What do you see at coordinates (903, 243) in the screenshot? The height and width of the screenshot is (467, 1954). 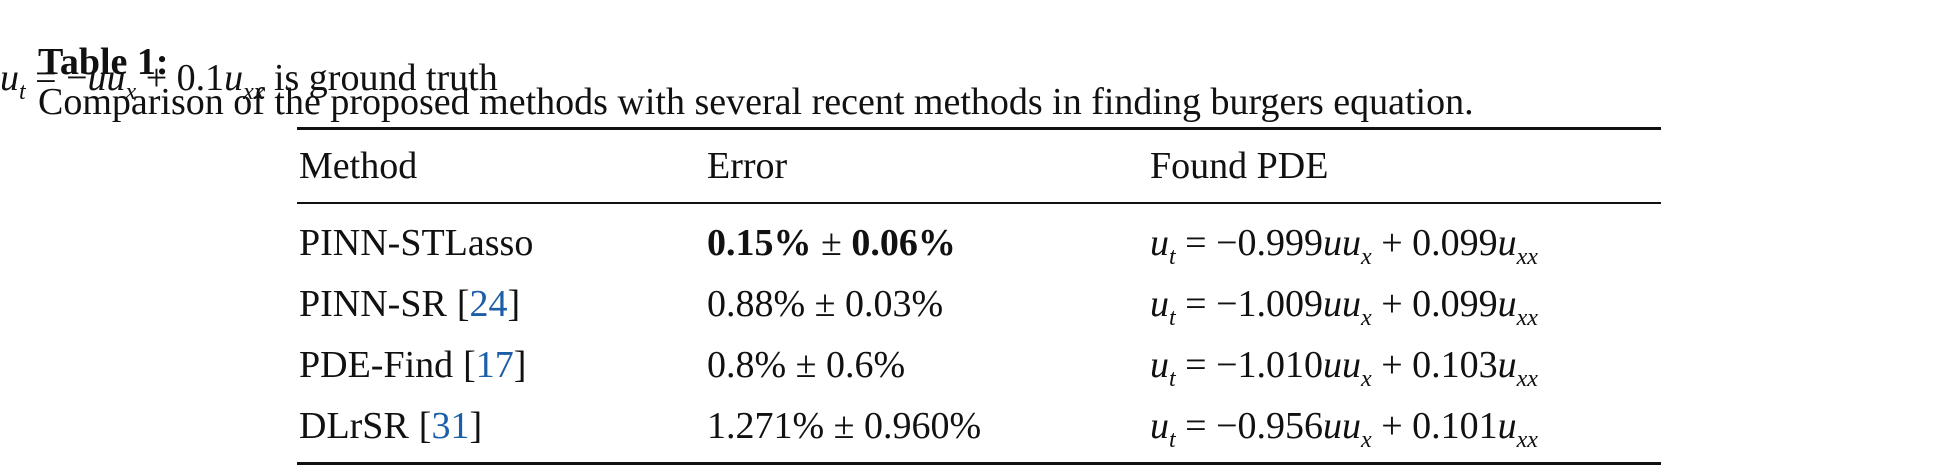 I see `text-piece: 0.06%` at bounding box center [903, 243].